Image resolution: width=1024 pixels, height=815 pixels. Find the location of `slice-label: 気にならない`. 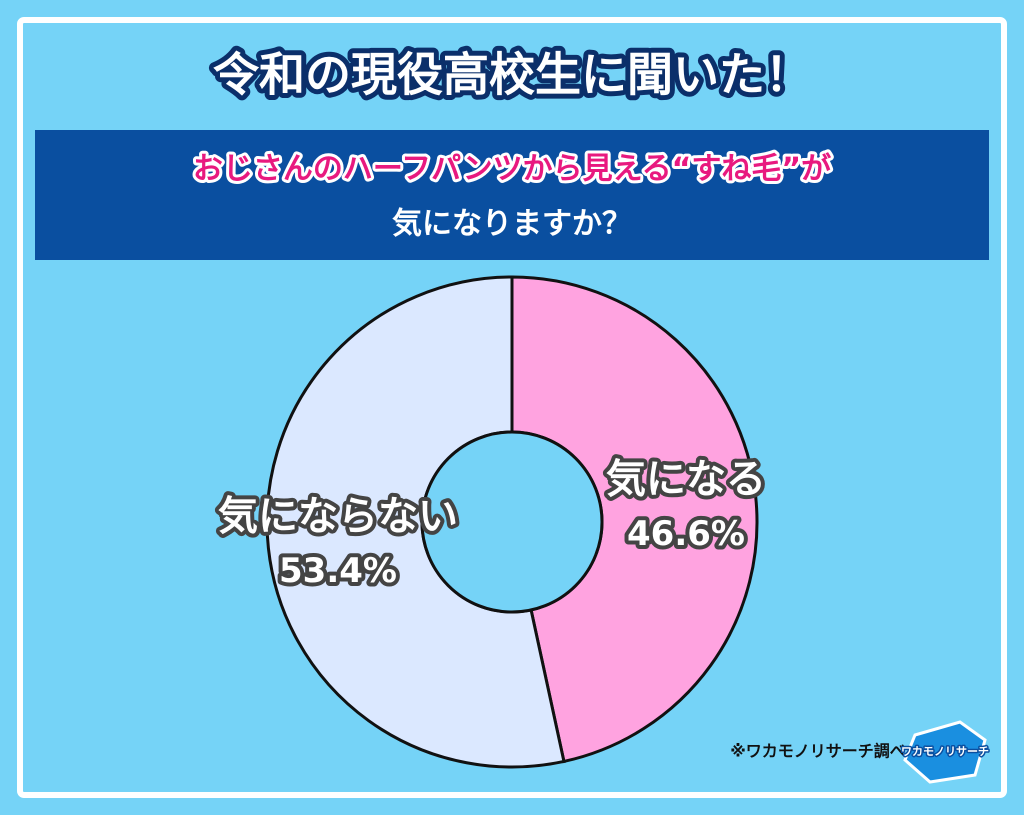

slice-label: 気にならない is located at coordinates (338, 517).